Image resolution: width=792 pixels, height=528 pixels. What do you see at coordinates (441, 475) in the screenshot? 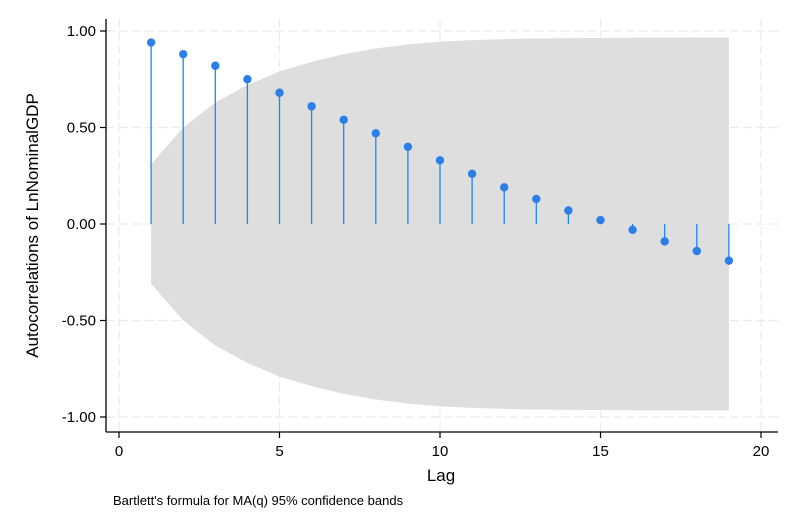
I see `x-axis-title: Lag` at bounding box center [441, 475].